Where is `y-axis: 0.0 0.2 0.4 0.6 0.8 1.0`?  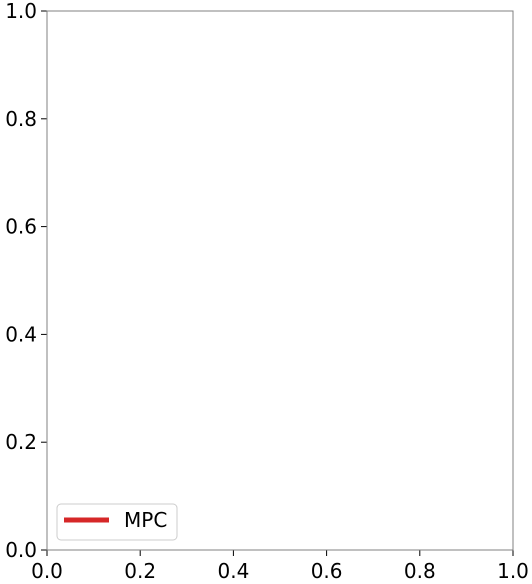 y-axis: 0.0 0.2 0.4 0.6 0.8 1.0 is located at coordinates (26, 281).